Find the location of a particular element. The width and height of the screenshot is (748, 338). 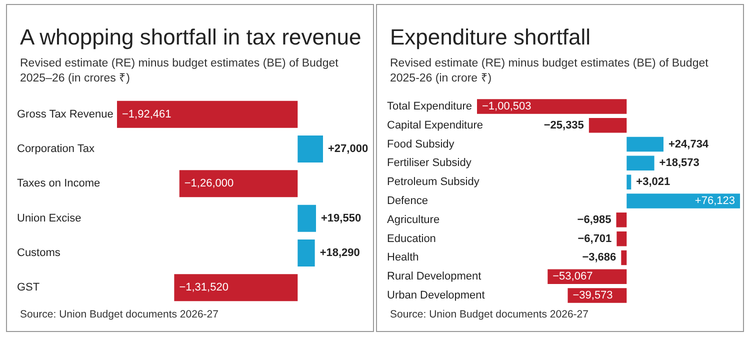

data-label: −6,985 is located at coordinates (594, 220).